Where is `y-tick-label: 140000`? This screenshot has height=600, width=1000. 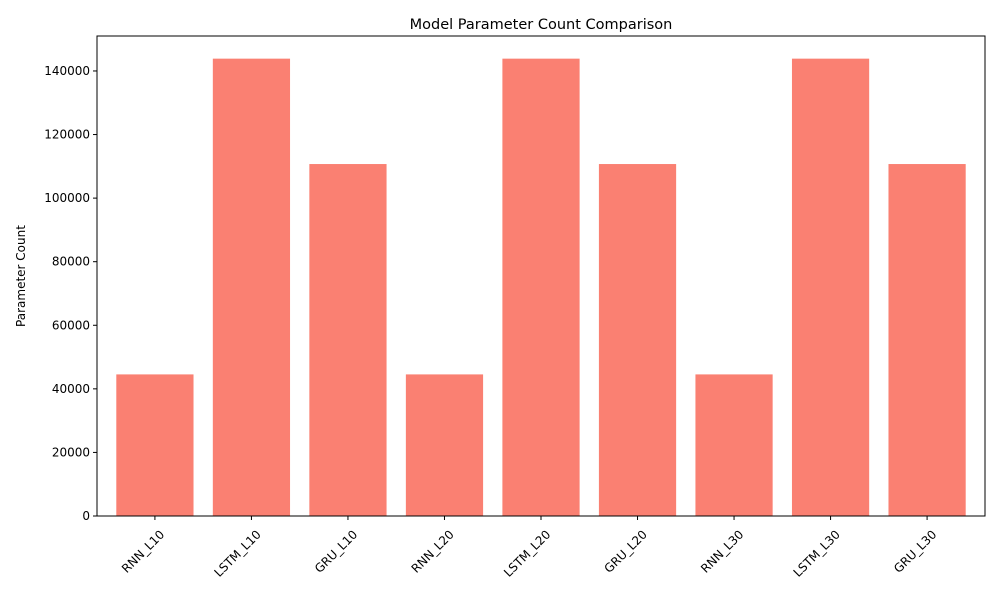 y-tick-label: 140000 is located at coordinates (67, 71).